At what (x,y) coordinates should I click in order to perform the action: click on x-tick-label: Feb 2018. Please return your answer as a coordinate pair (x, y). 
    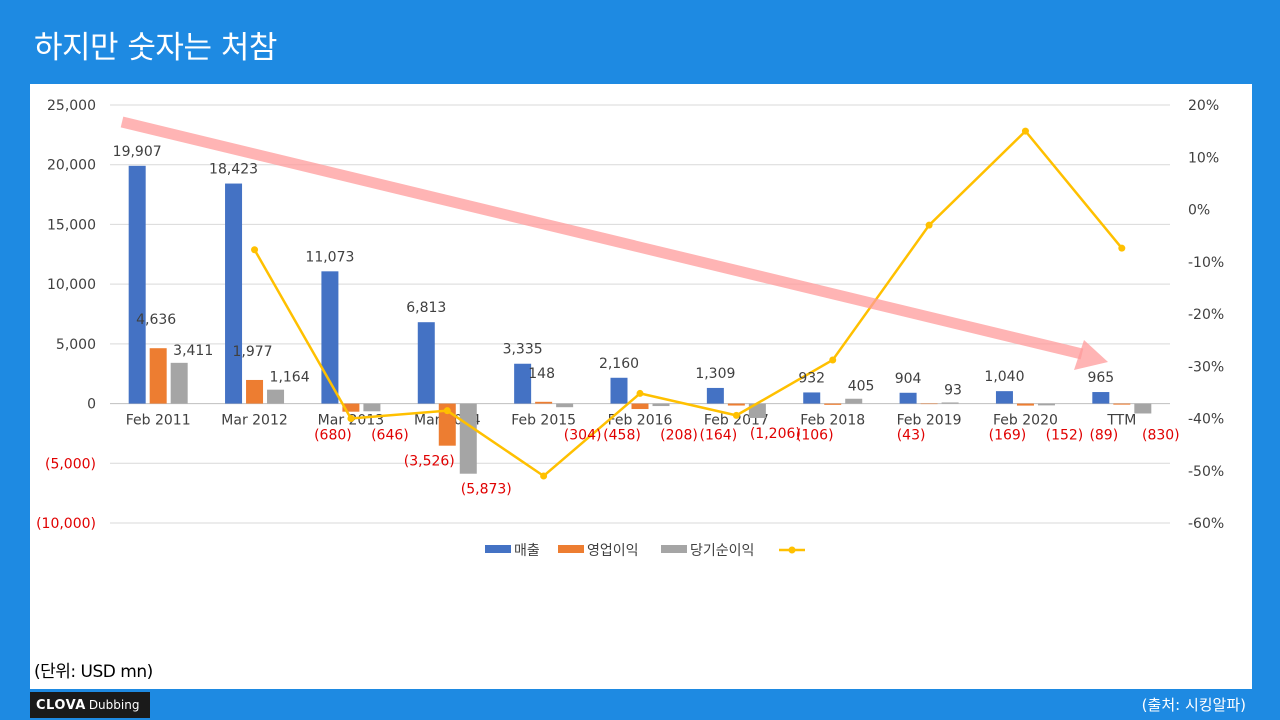
    Looking at the image, I should click on (832, 421).